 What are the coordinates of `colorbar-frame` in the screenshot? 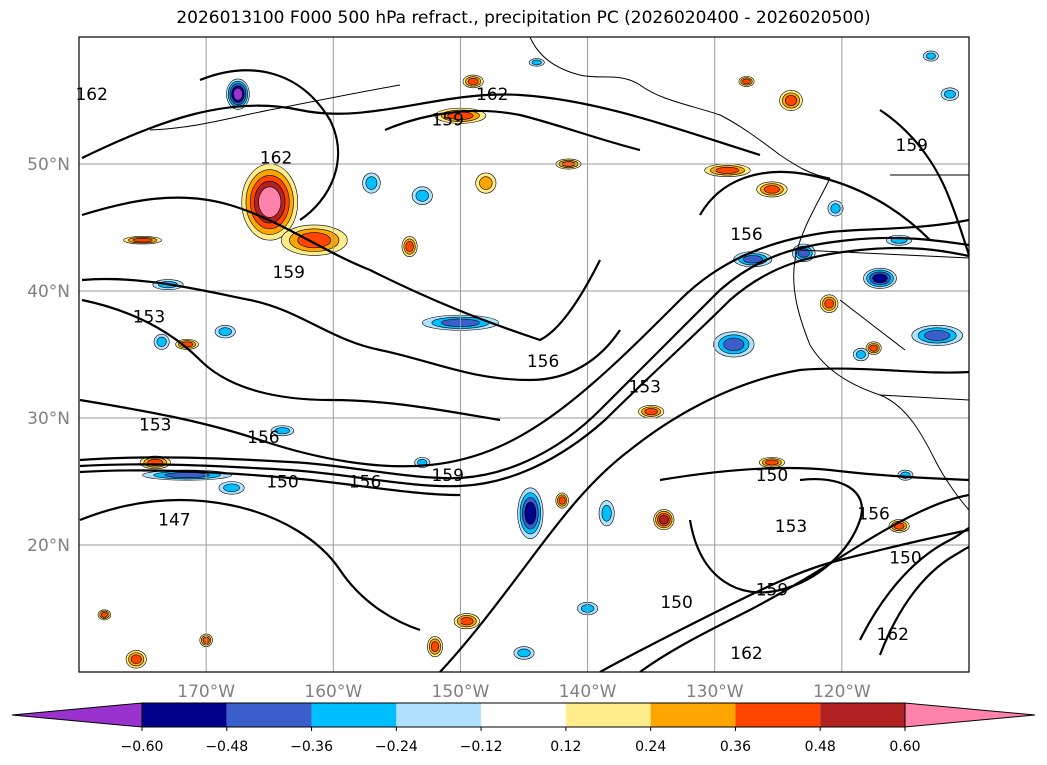 It's located at (523, 715).